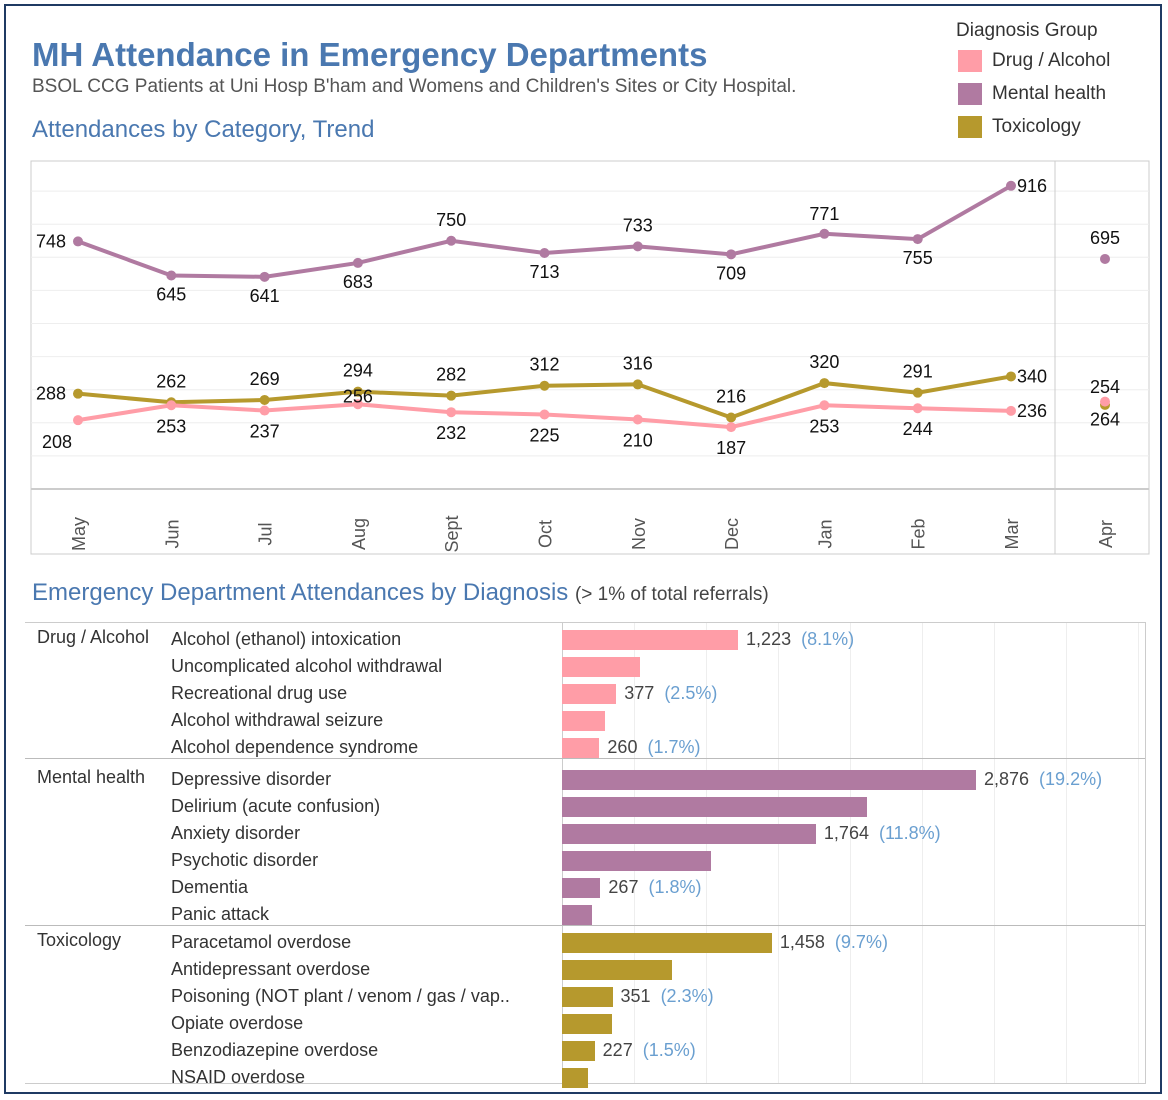  I want to click on bar-value-label: 1,764 (11.8%), so click(882, 833).